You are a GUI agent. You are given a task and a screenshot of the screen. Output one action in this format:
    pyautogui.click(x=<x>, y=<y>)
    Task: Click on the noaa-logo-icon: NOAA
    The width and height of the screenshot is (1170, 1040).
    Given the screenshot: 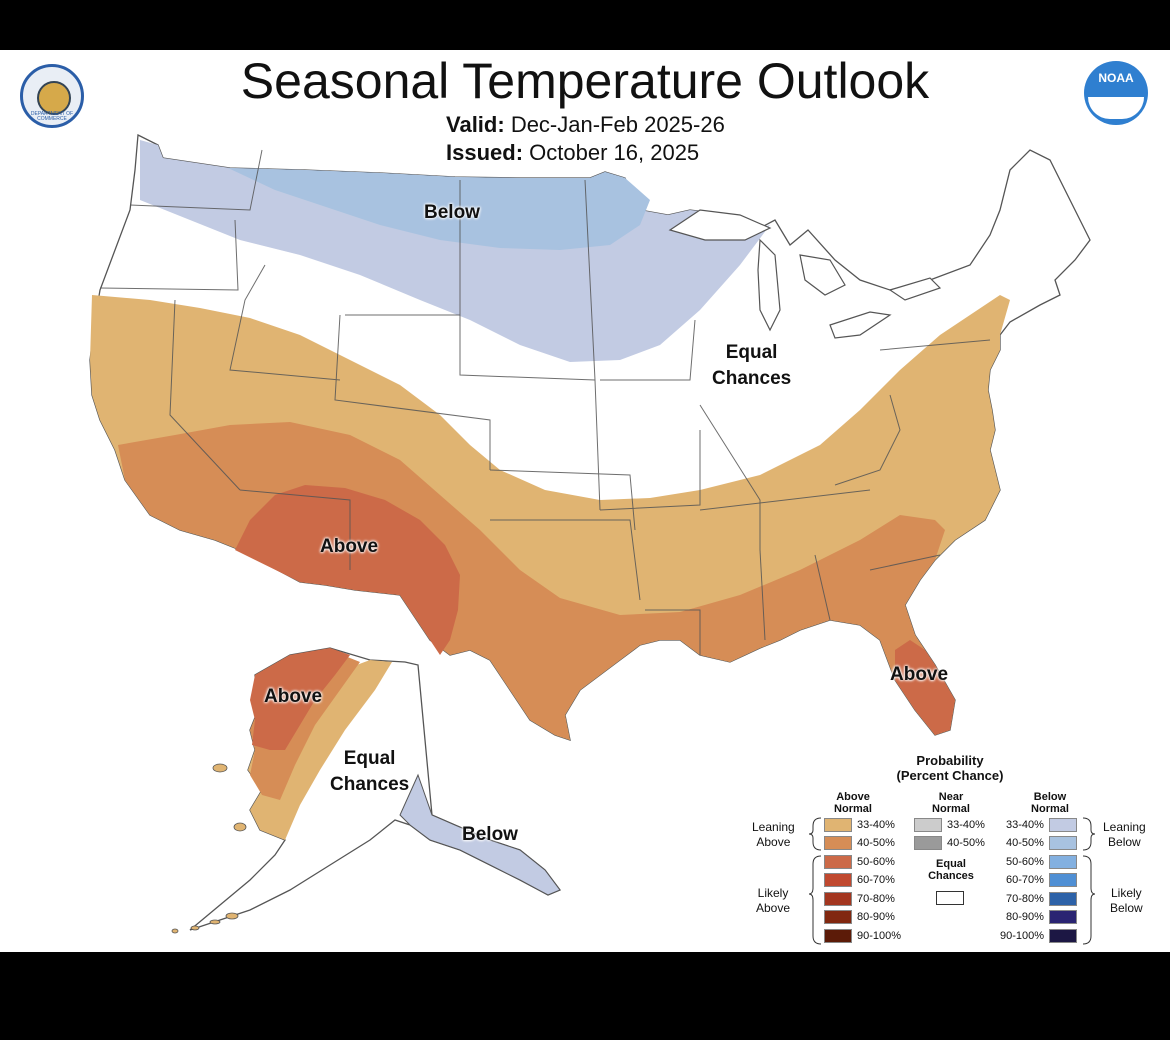 What is the action you would take?
    pyautogui.click(x=1116, y=93)
    